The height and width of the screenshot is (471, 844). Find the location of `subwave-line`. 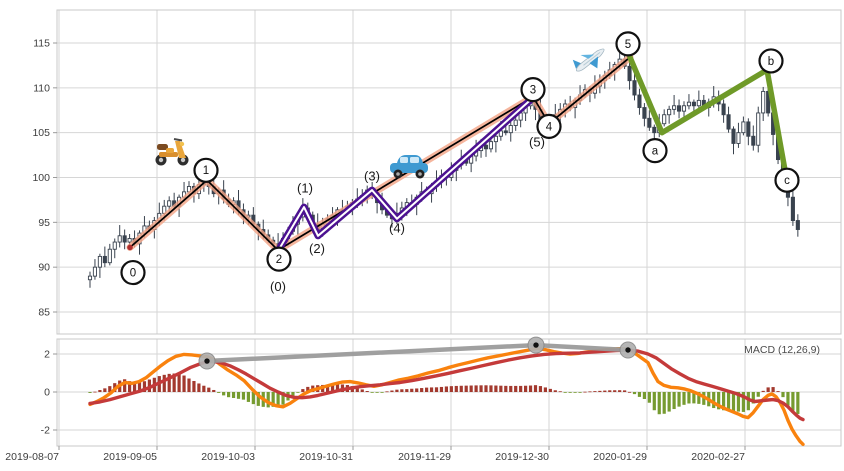

subwave-line is located at coordinates (405, 174).